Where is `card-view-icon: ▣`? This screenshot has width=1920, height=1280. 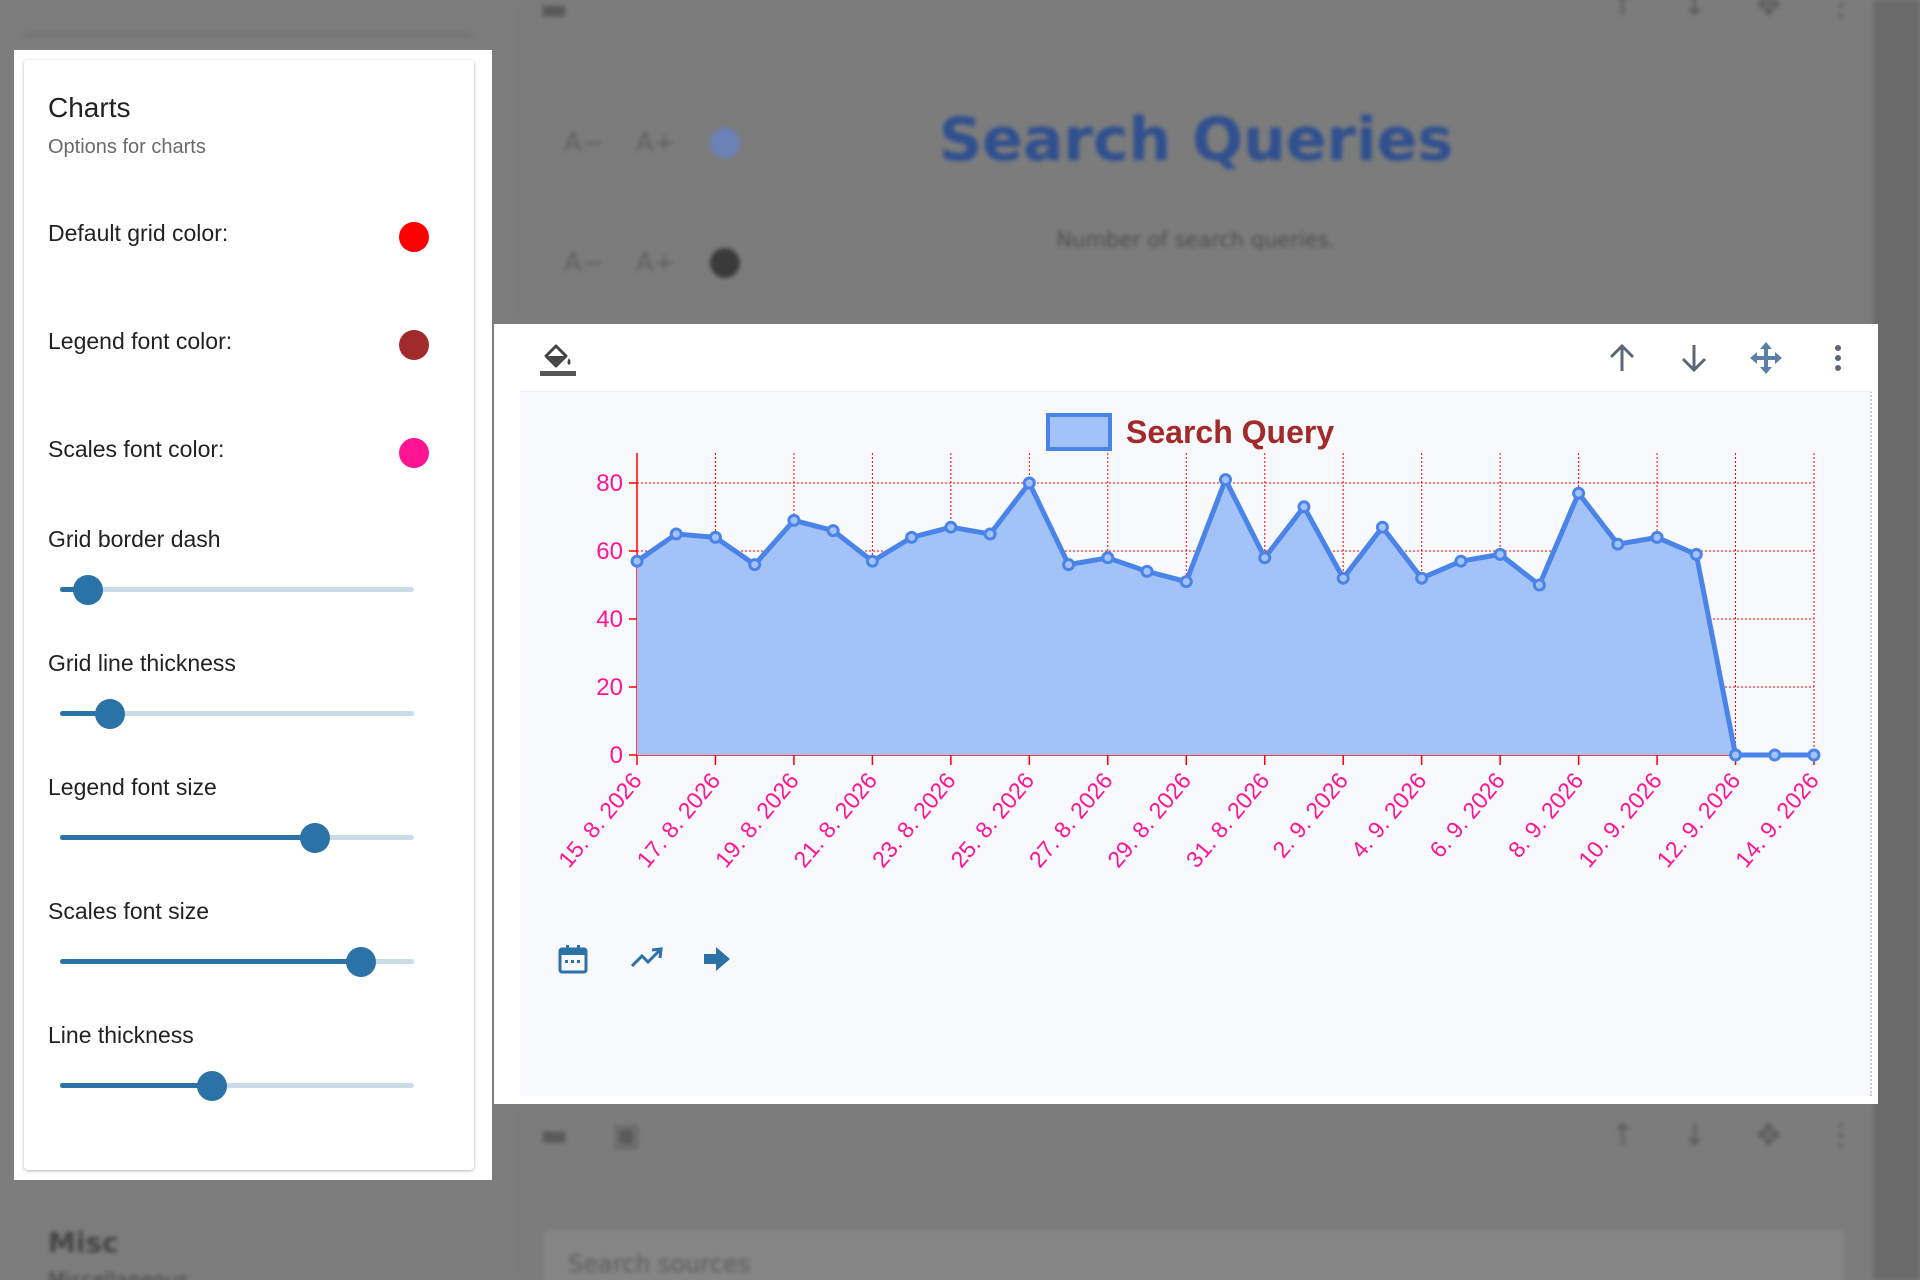 card-view-icon: ▣ is located at coordinates (626, 1135).